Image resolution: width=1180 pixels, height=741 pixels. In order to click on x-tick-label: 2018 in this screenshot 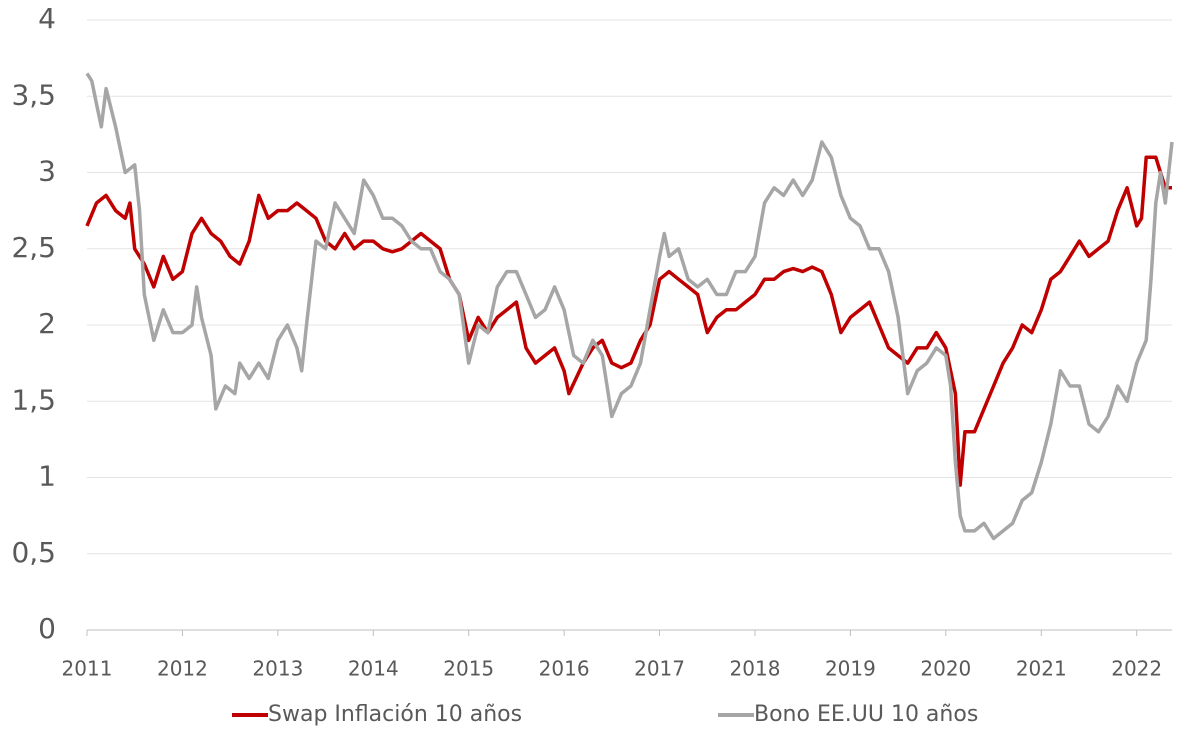, I will do `click(755, 669)`.